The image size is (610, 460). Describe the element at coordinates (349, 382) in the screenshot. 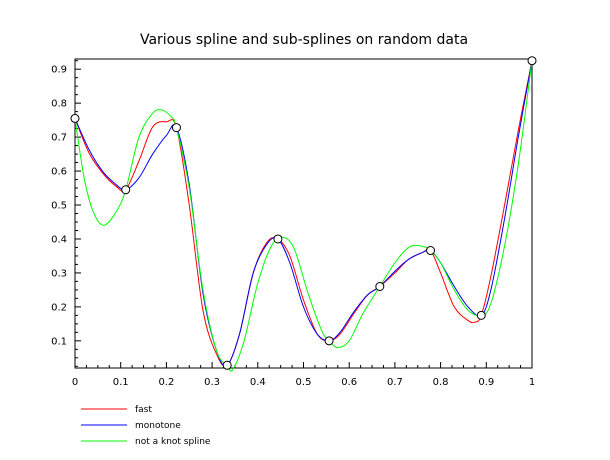

I see `x-tick-label: 0.6` at that location.